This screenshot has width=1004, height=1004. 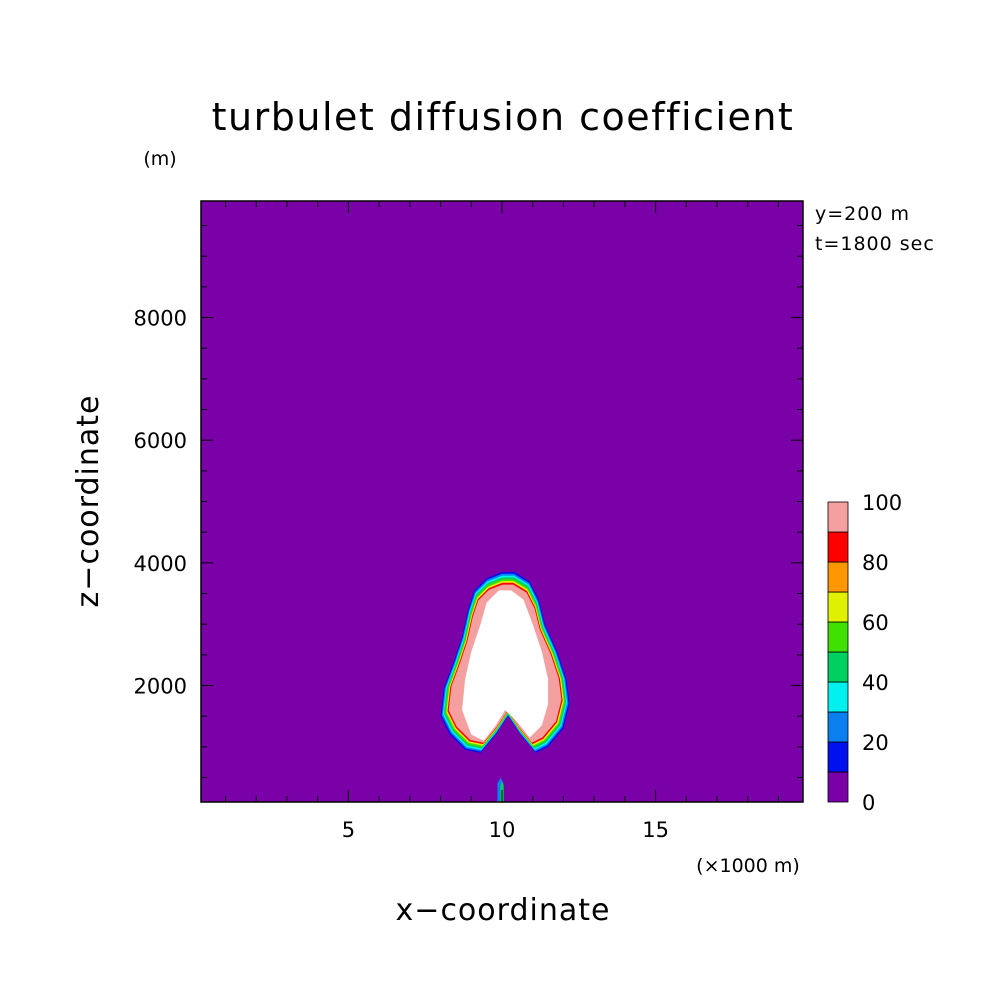 I want to click on x-tick-label: 5, so click(x=348, y=830).